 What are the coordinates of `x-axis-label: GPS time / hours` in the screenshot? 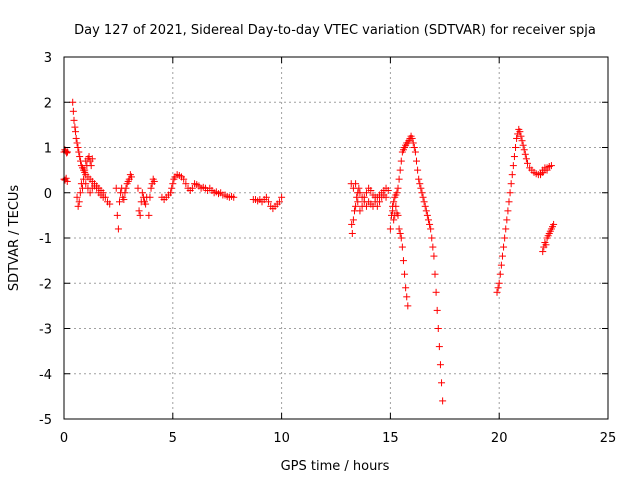 It's located at (335, 466).